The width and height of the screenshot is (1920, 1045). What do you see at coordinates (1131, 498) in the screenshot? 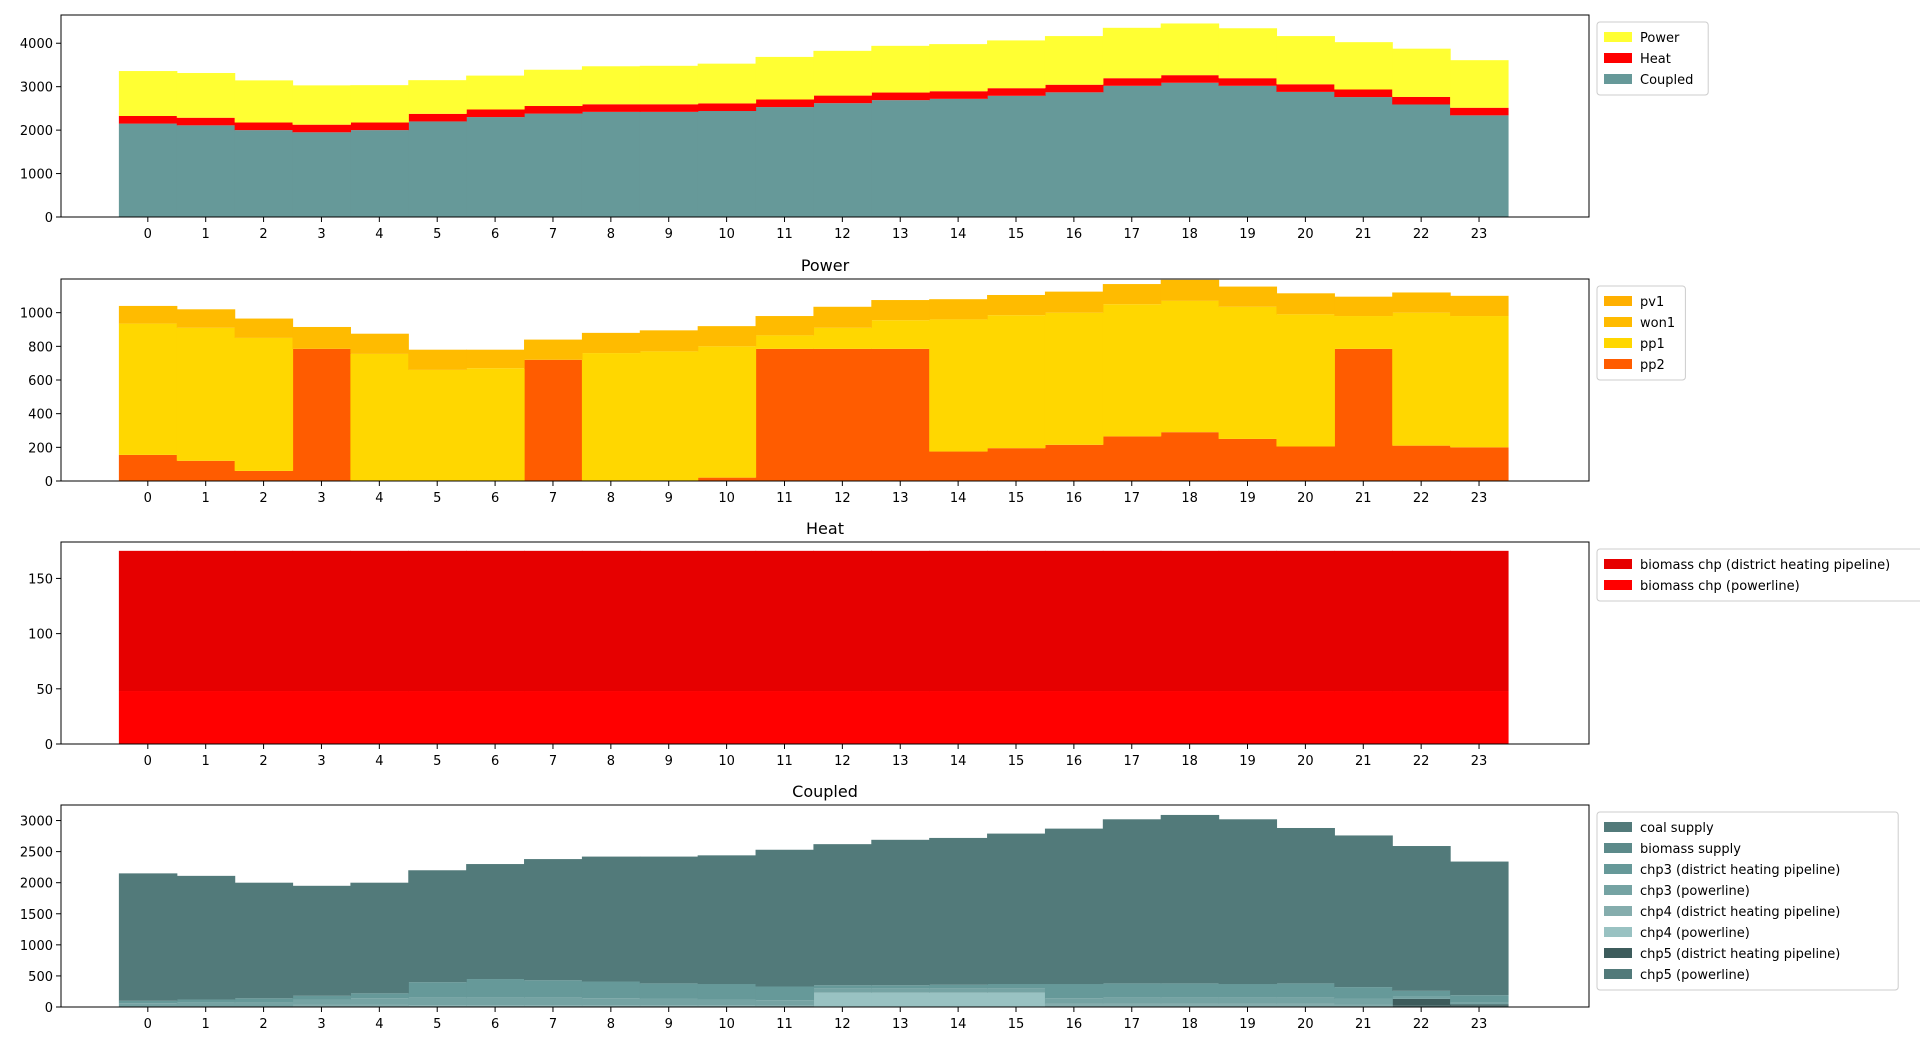
I see `x-tick-label: 17` at bounding box center [1131, 498].